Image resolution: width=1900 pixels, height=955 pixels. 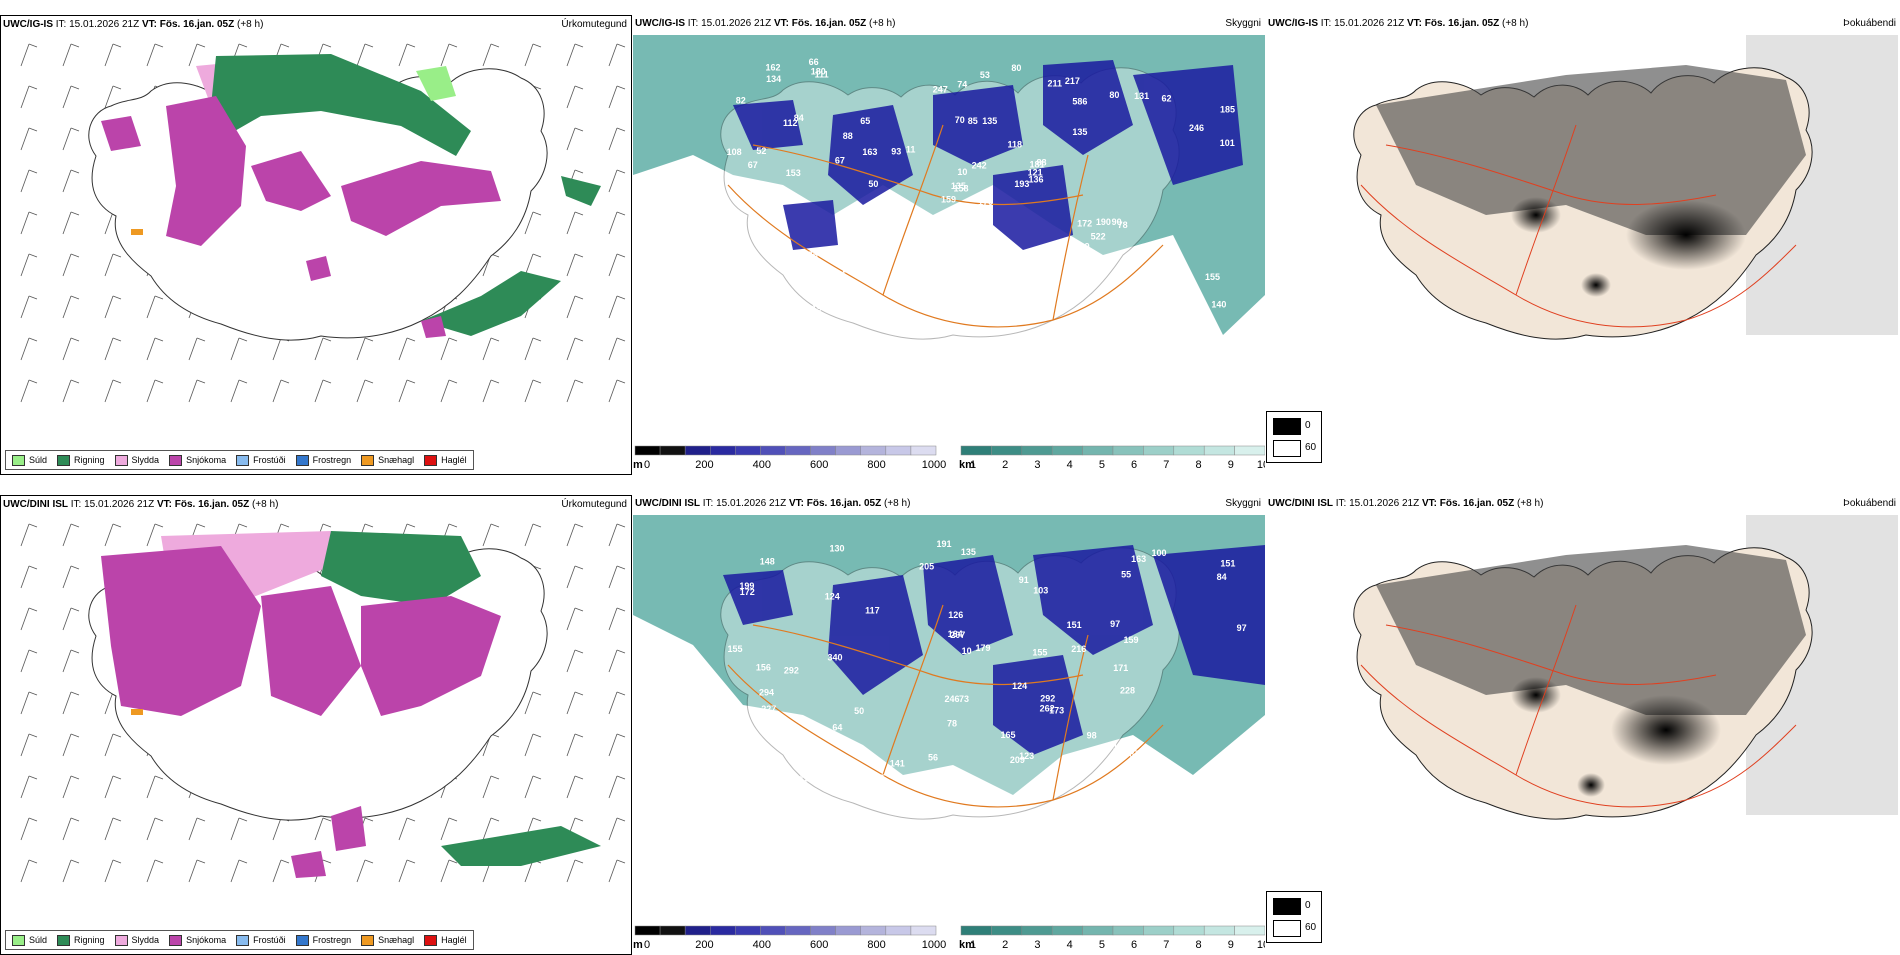 I want to click on visibility-value: 85, so click(x=867, y=301).